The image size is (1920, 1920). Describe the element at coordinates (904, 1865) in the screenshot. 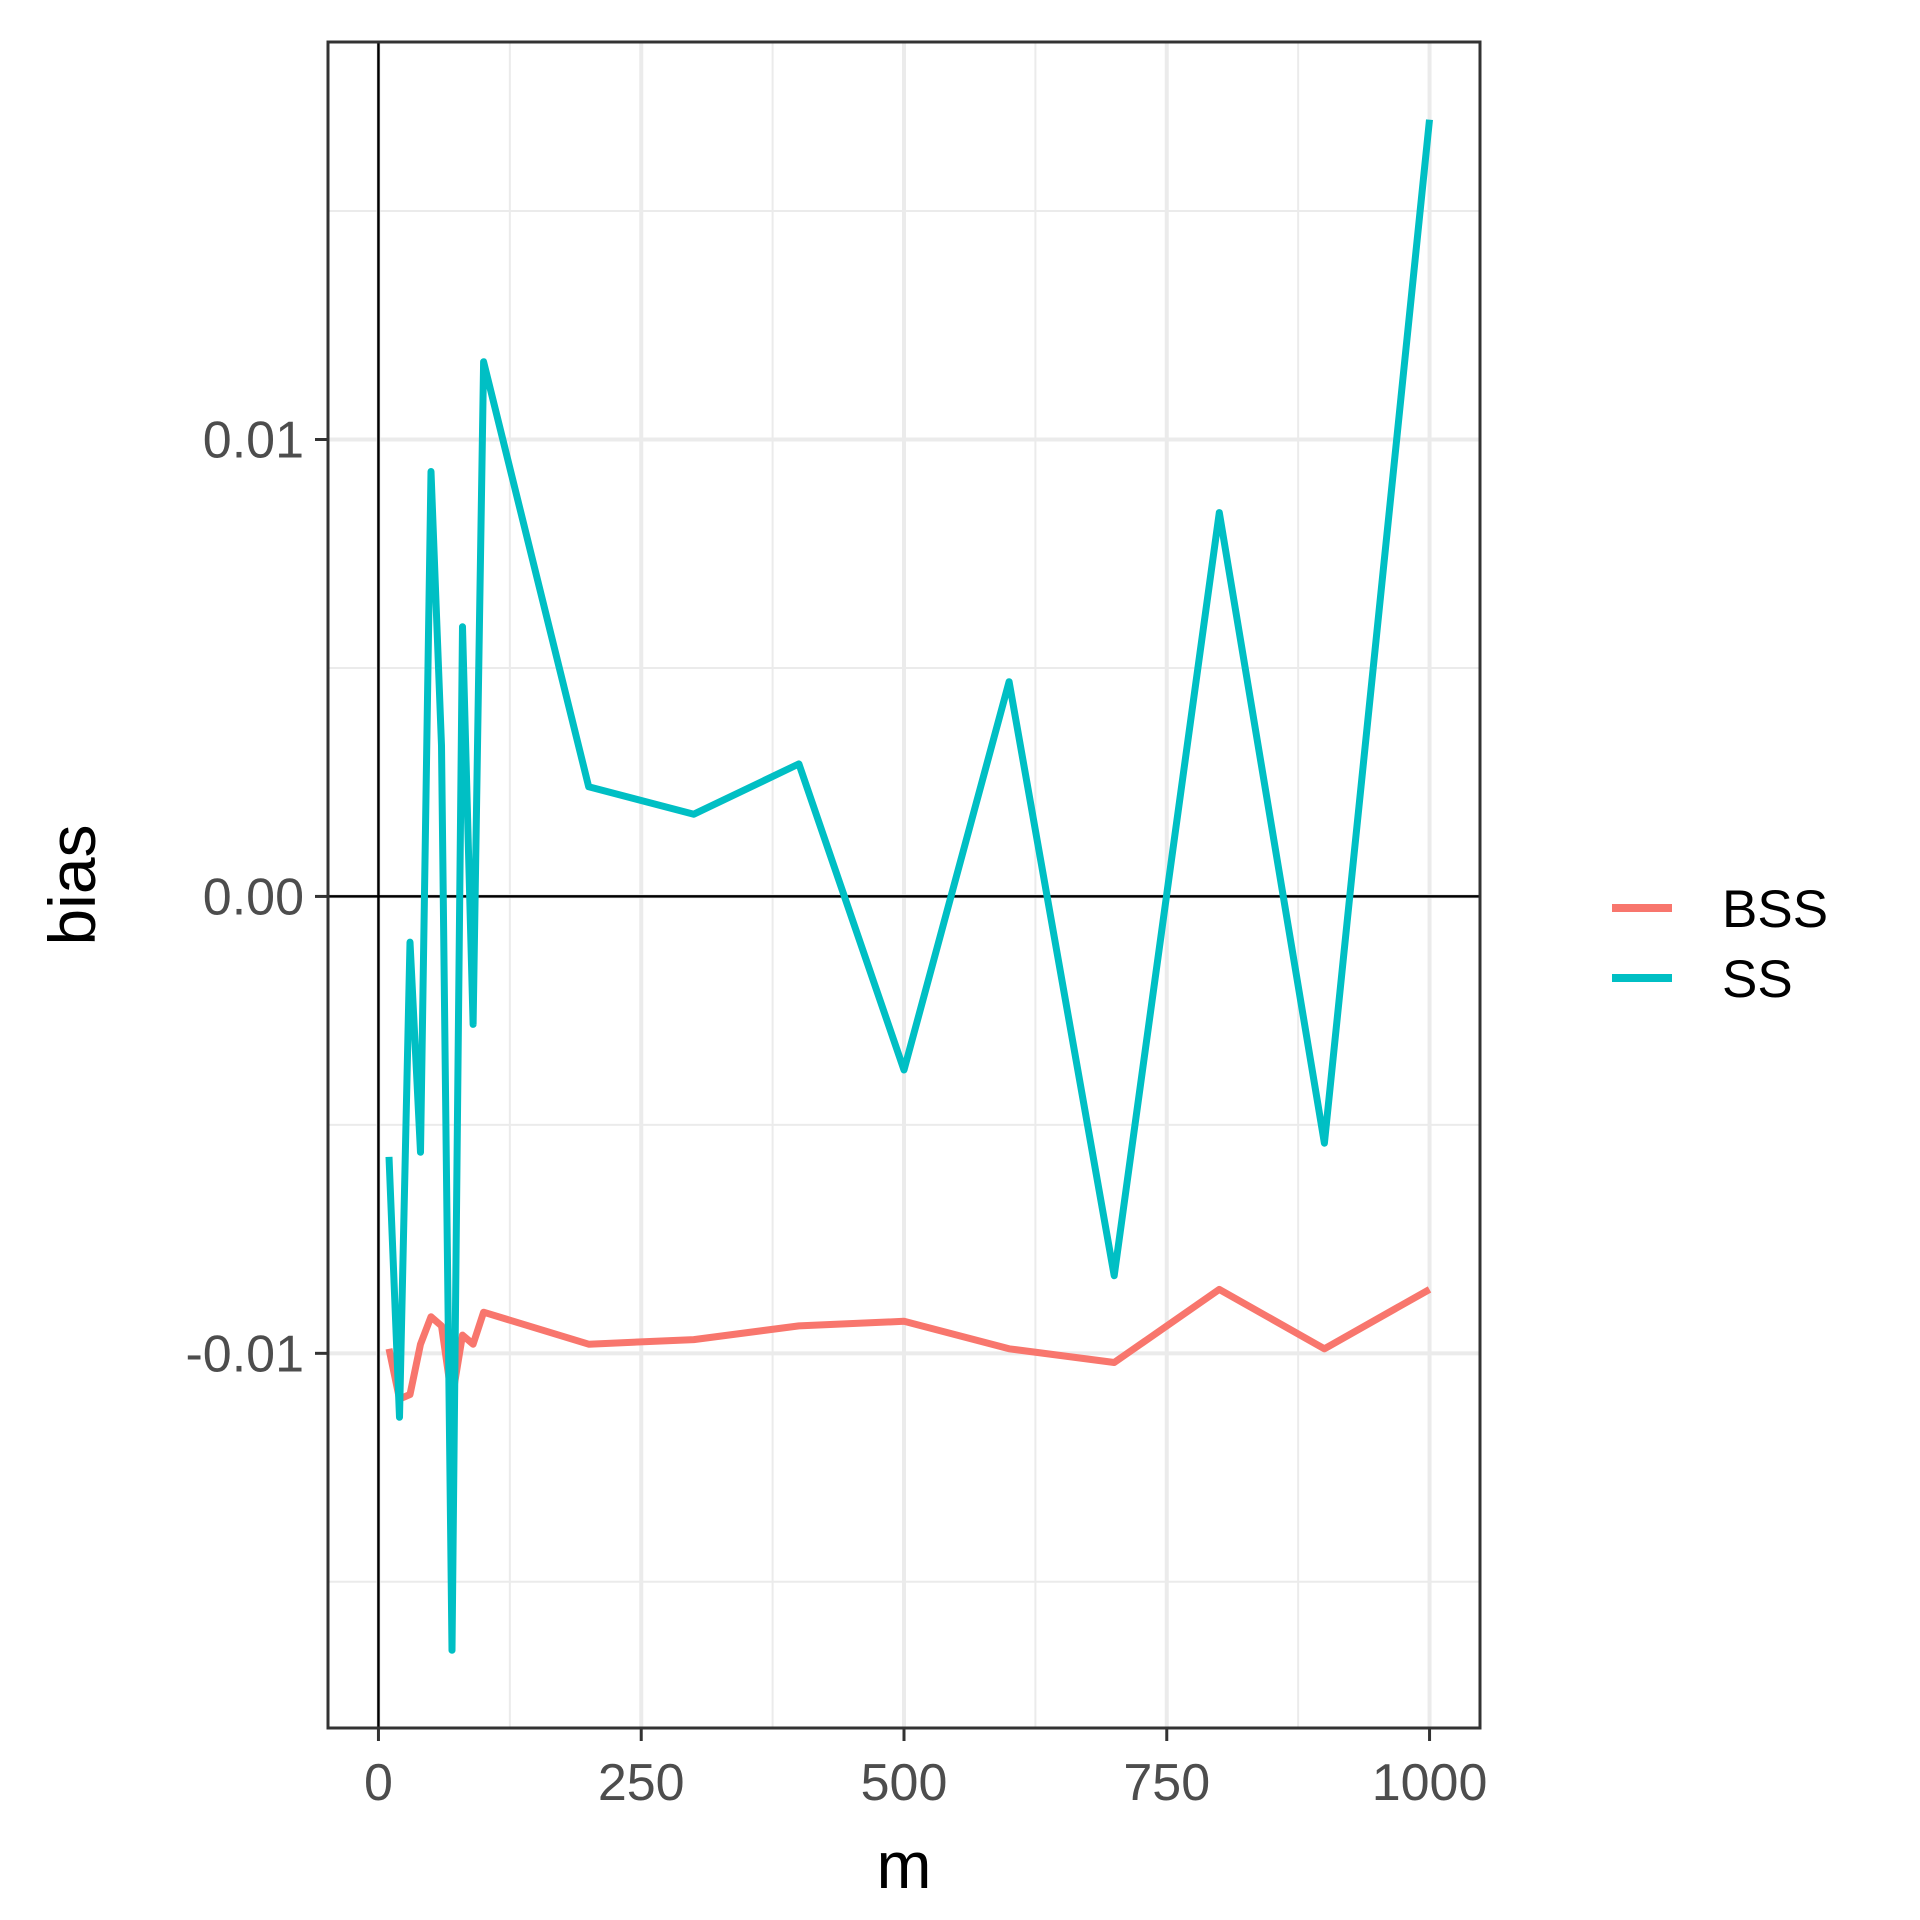

I see `x-axis-title: m` at that location.